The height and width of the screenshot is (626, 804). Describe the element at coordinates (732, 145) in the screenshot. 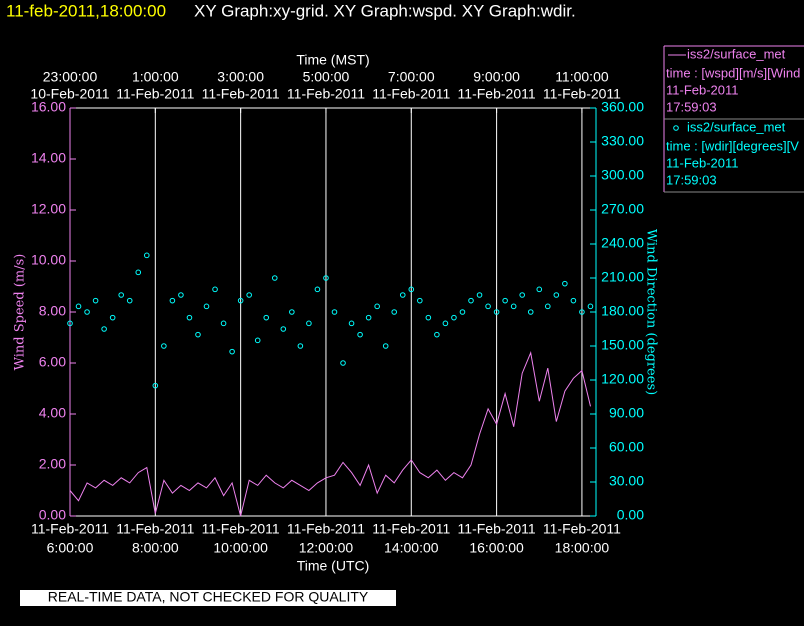

I see `legend-text: time : [wdir][degrees][V` at that location.